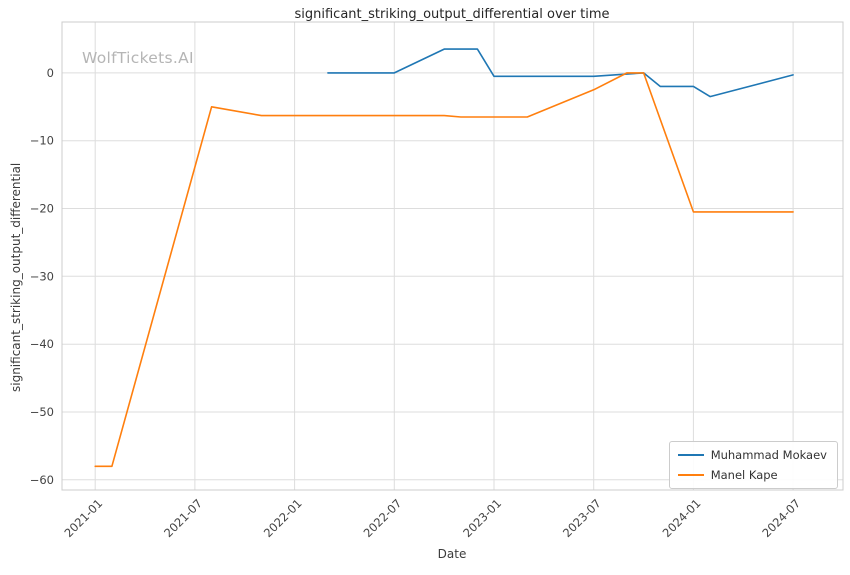 This screenshot has width=850, height=575. I want to click on legend-item: Muhammad Mokaev, so click(752, 455).